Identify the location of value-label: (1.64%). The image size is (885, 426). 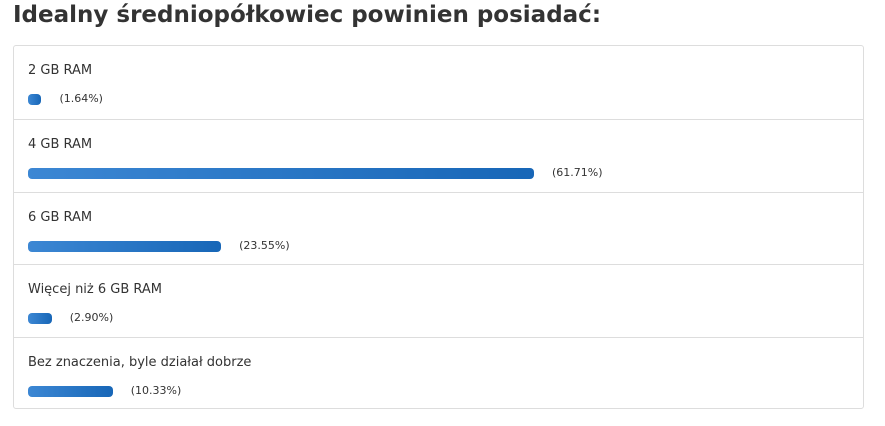
(81, 98).